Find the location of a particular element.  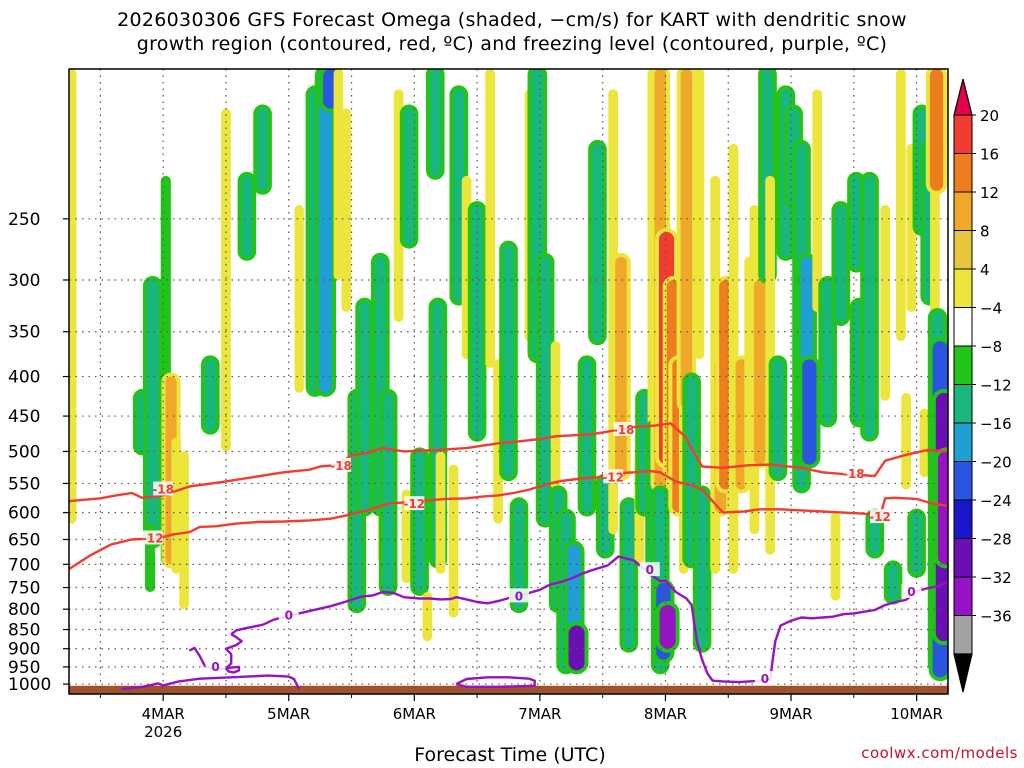

y-tick-label: 500 is located at coordinates (24, 452).